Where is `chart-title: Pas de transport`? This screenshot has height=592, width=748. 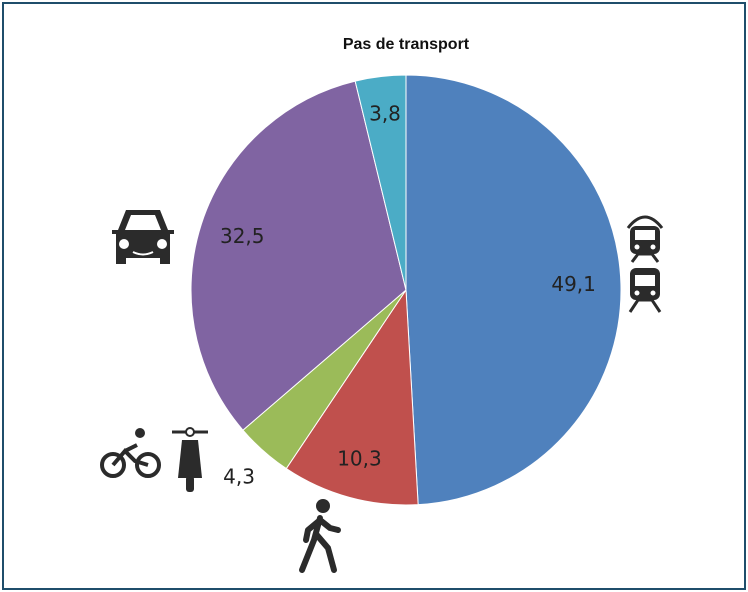
chart-title: Pas de transport is located at coordinates (406, 44).